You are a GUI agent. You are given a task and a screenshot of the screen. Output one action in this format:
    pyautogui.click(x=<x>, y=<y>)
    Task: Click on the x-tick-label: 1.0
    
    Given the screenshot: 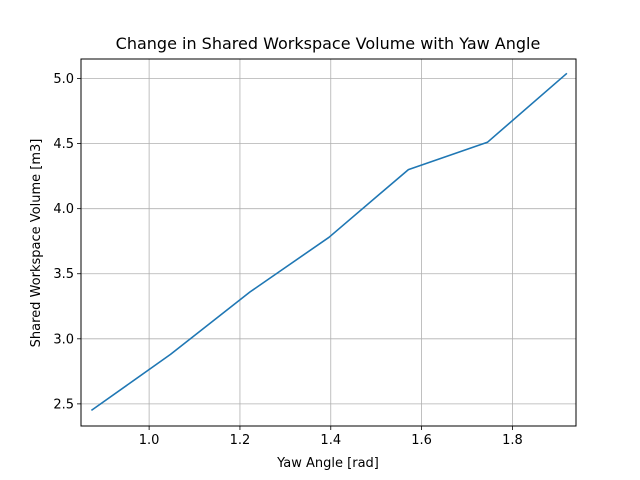 What is the action you would take?
    pyautogui.click(x=149, y=440)
    